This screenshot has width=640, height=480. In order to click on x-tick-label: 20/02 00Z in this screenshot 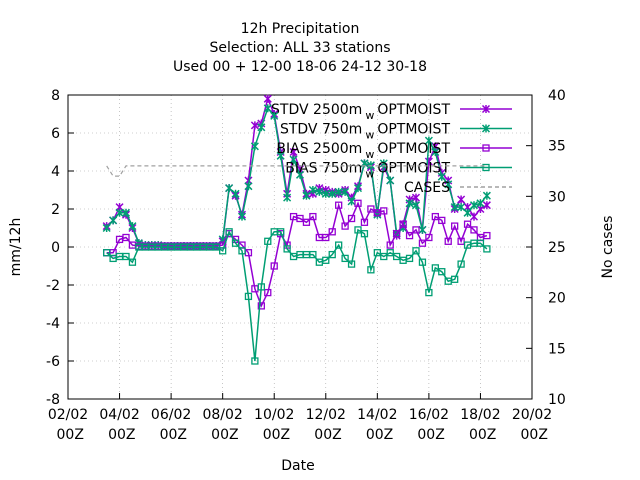, I will do `click(532, 425)`.